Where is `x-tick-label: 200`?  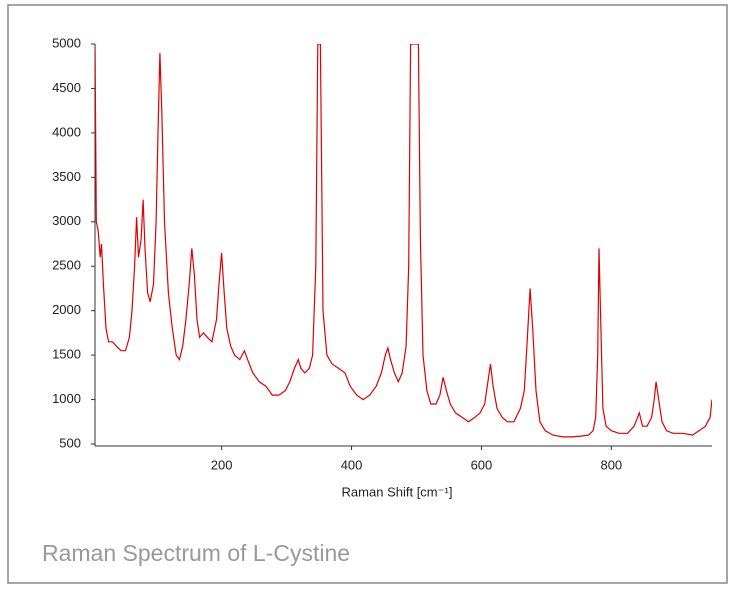
x-tick-label: 200 is located at coordinates (222, 464).